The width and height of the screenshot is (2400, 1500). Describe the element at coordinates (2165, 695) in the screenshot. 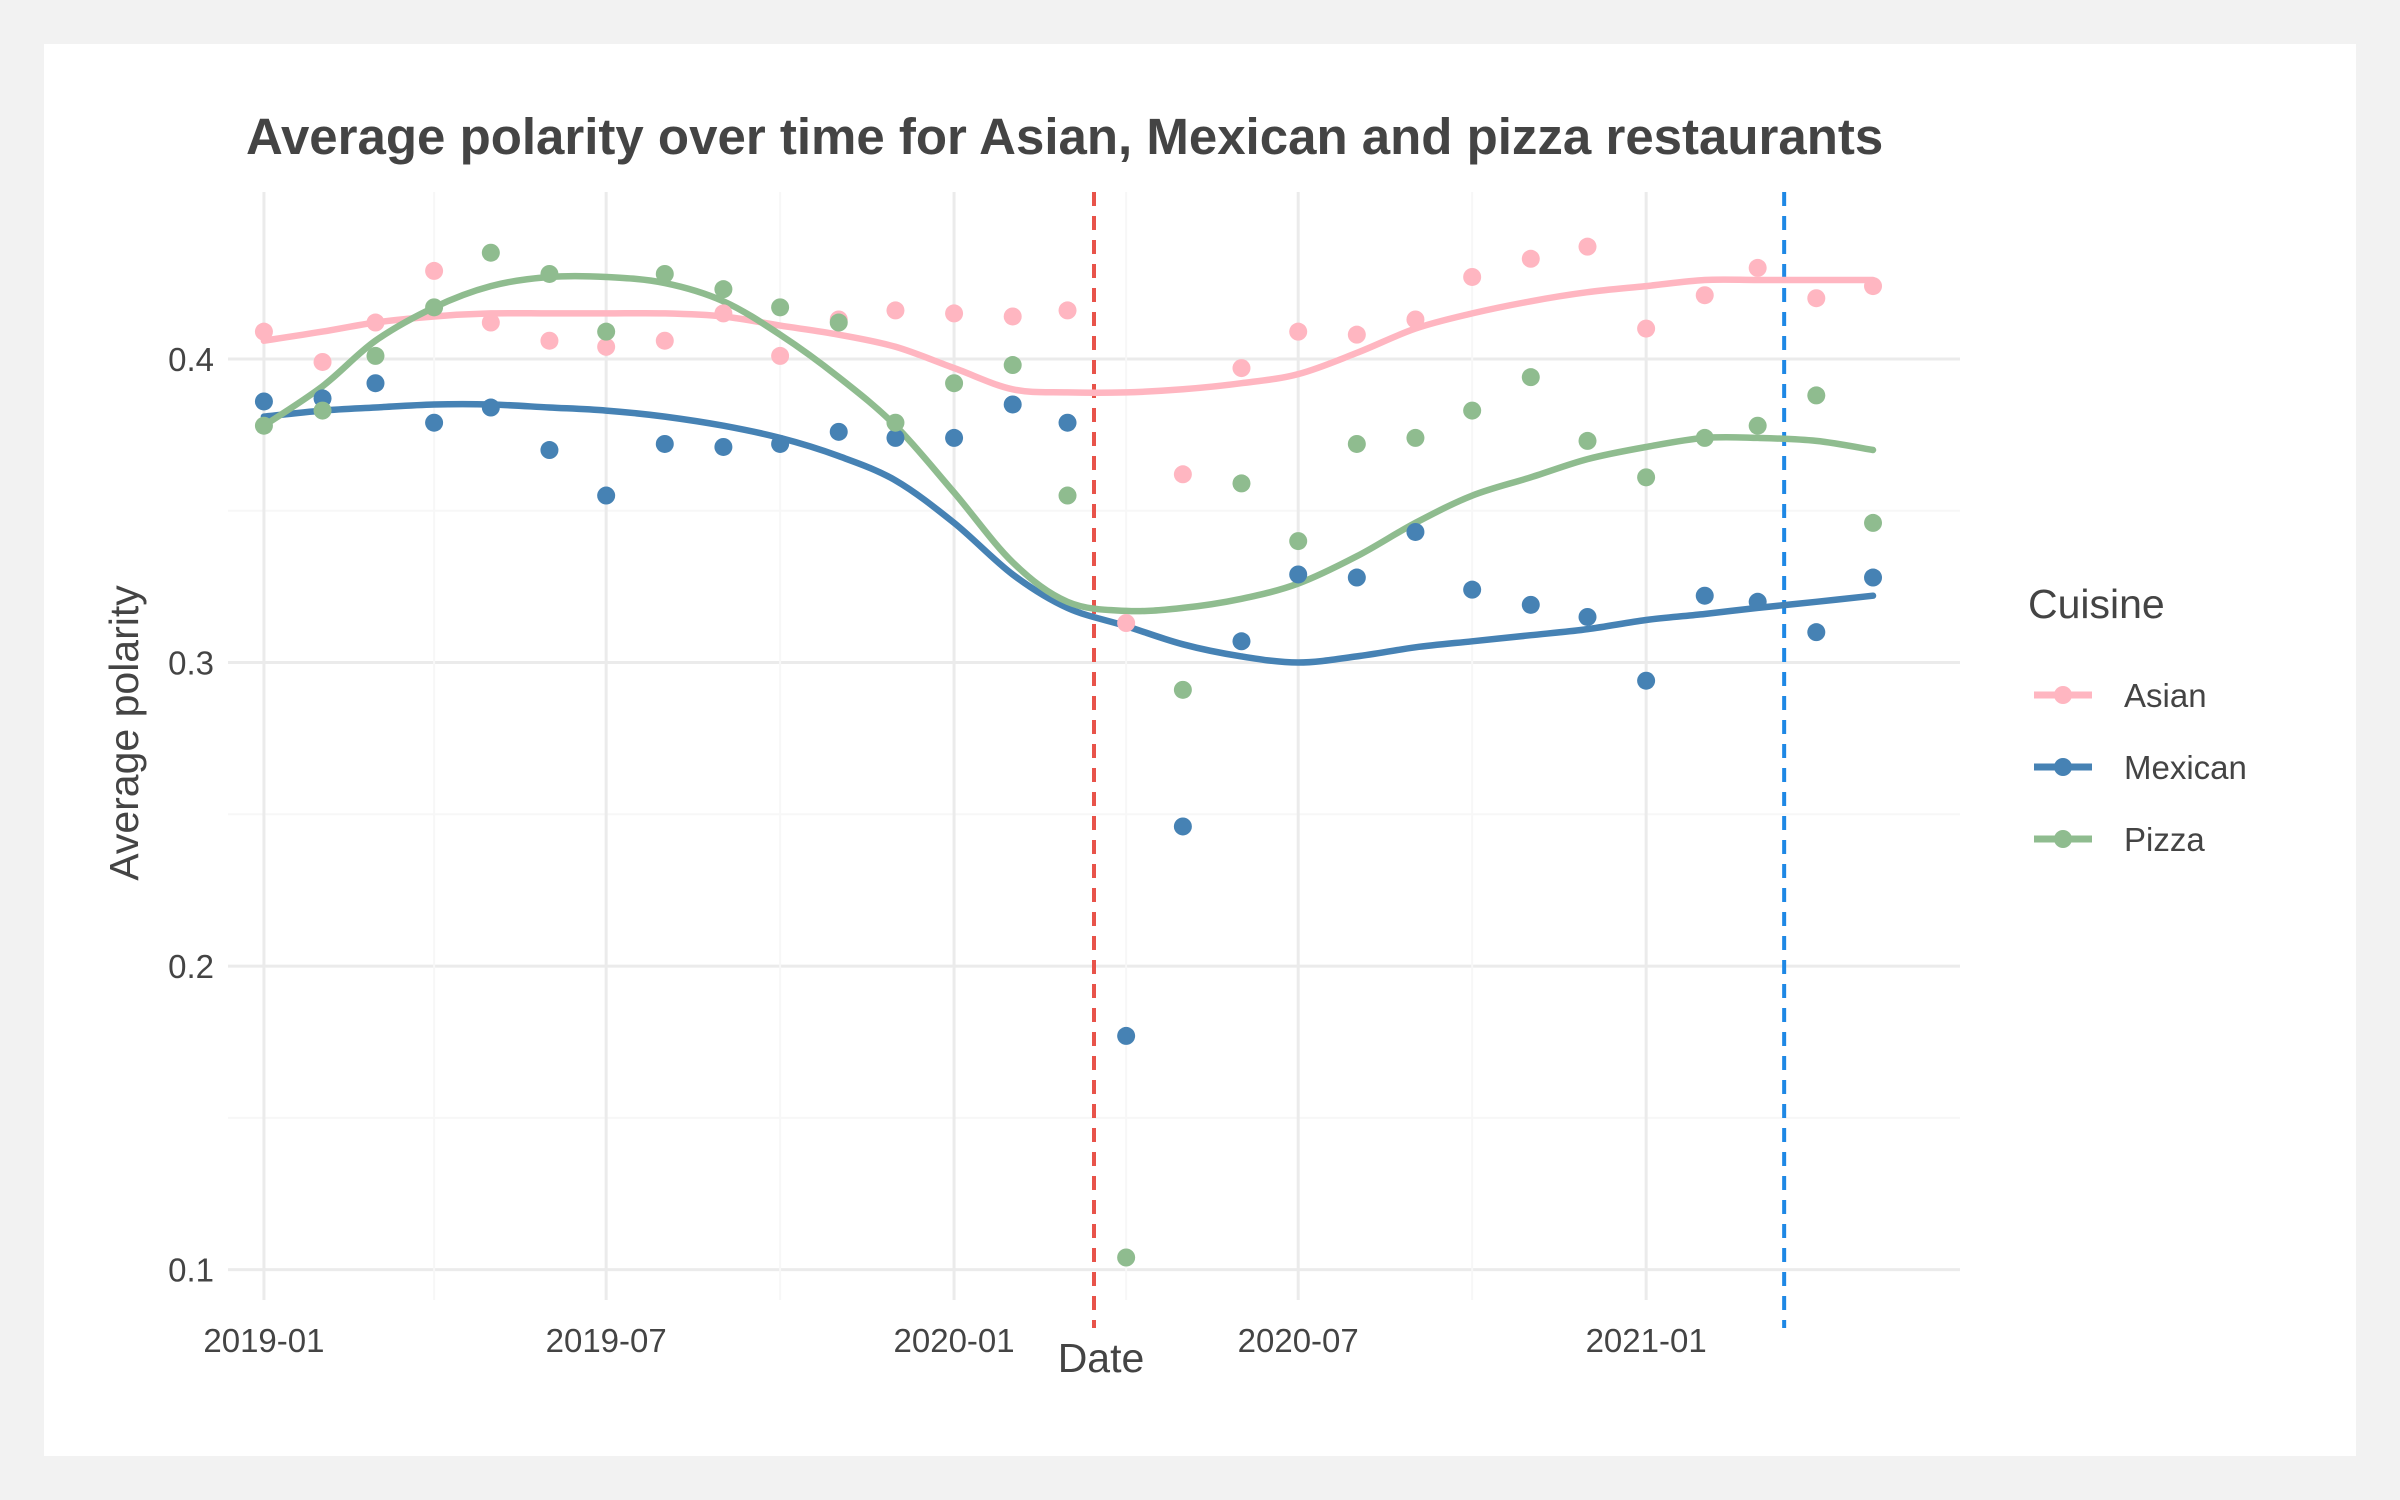

I see `legend-label-asian: Asian` at that location.